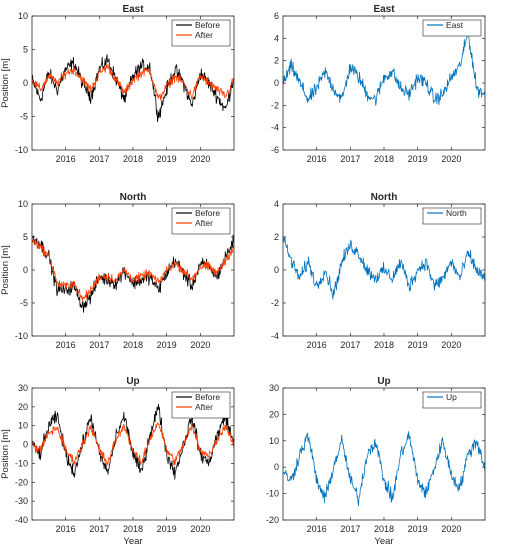 This screenshot has height=550, width=510. What do you see at coordinates (384, 9) in the screenshot?
I see `chart-title: East` at bounding box center [384, 9].